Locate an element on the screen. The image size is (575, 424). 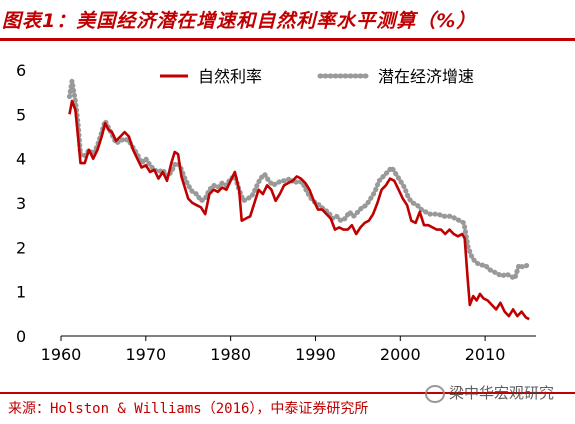
x-tick-label: 2010 is located at coordinates (485, 354).